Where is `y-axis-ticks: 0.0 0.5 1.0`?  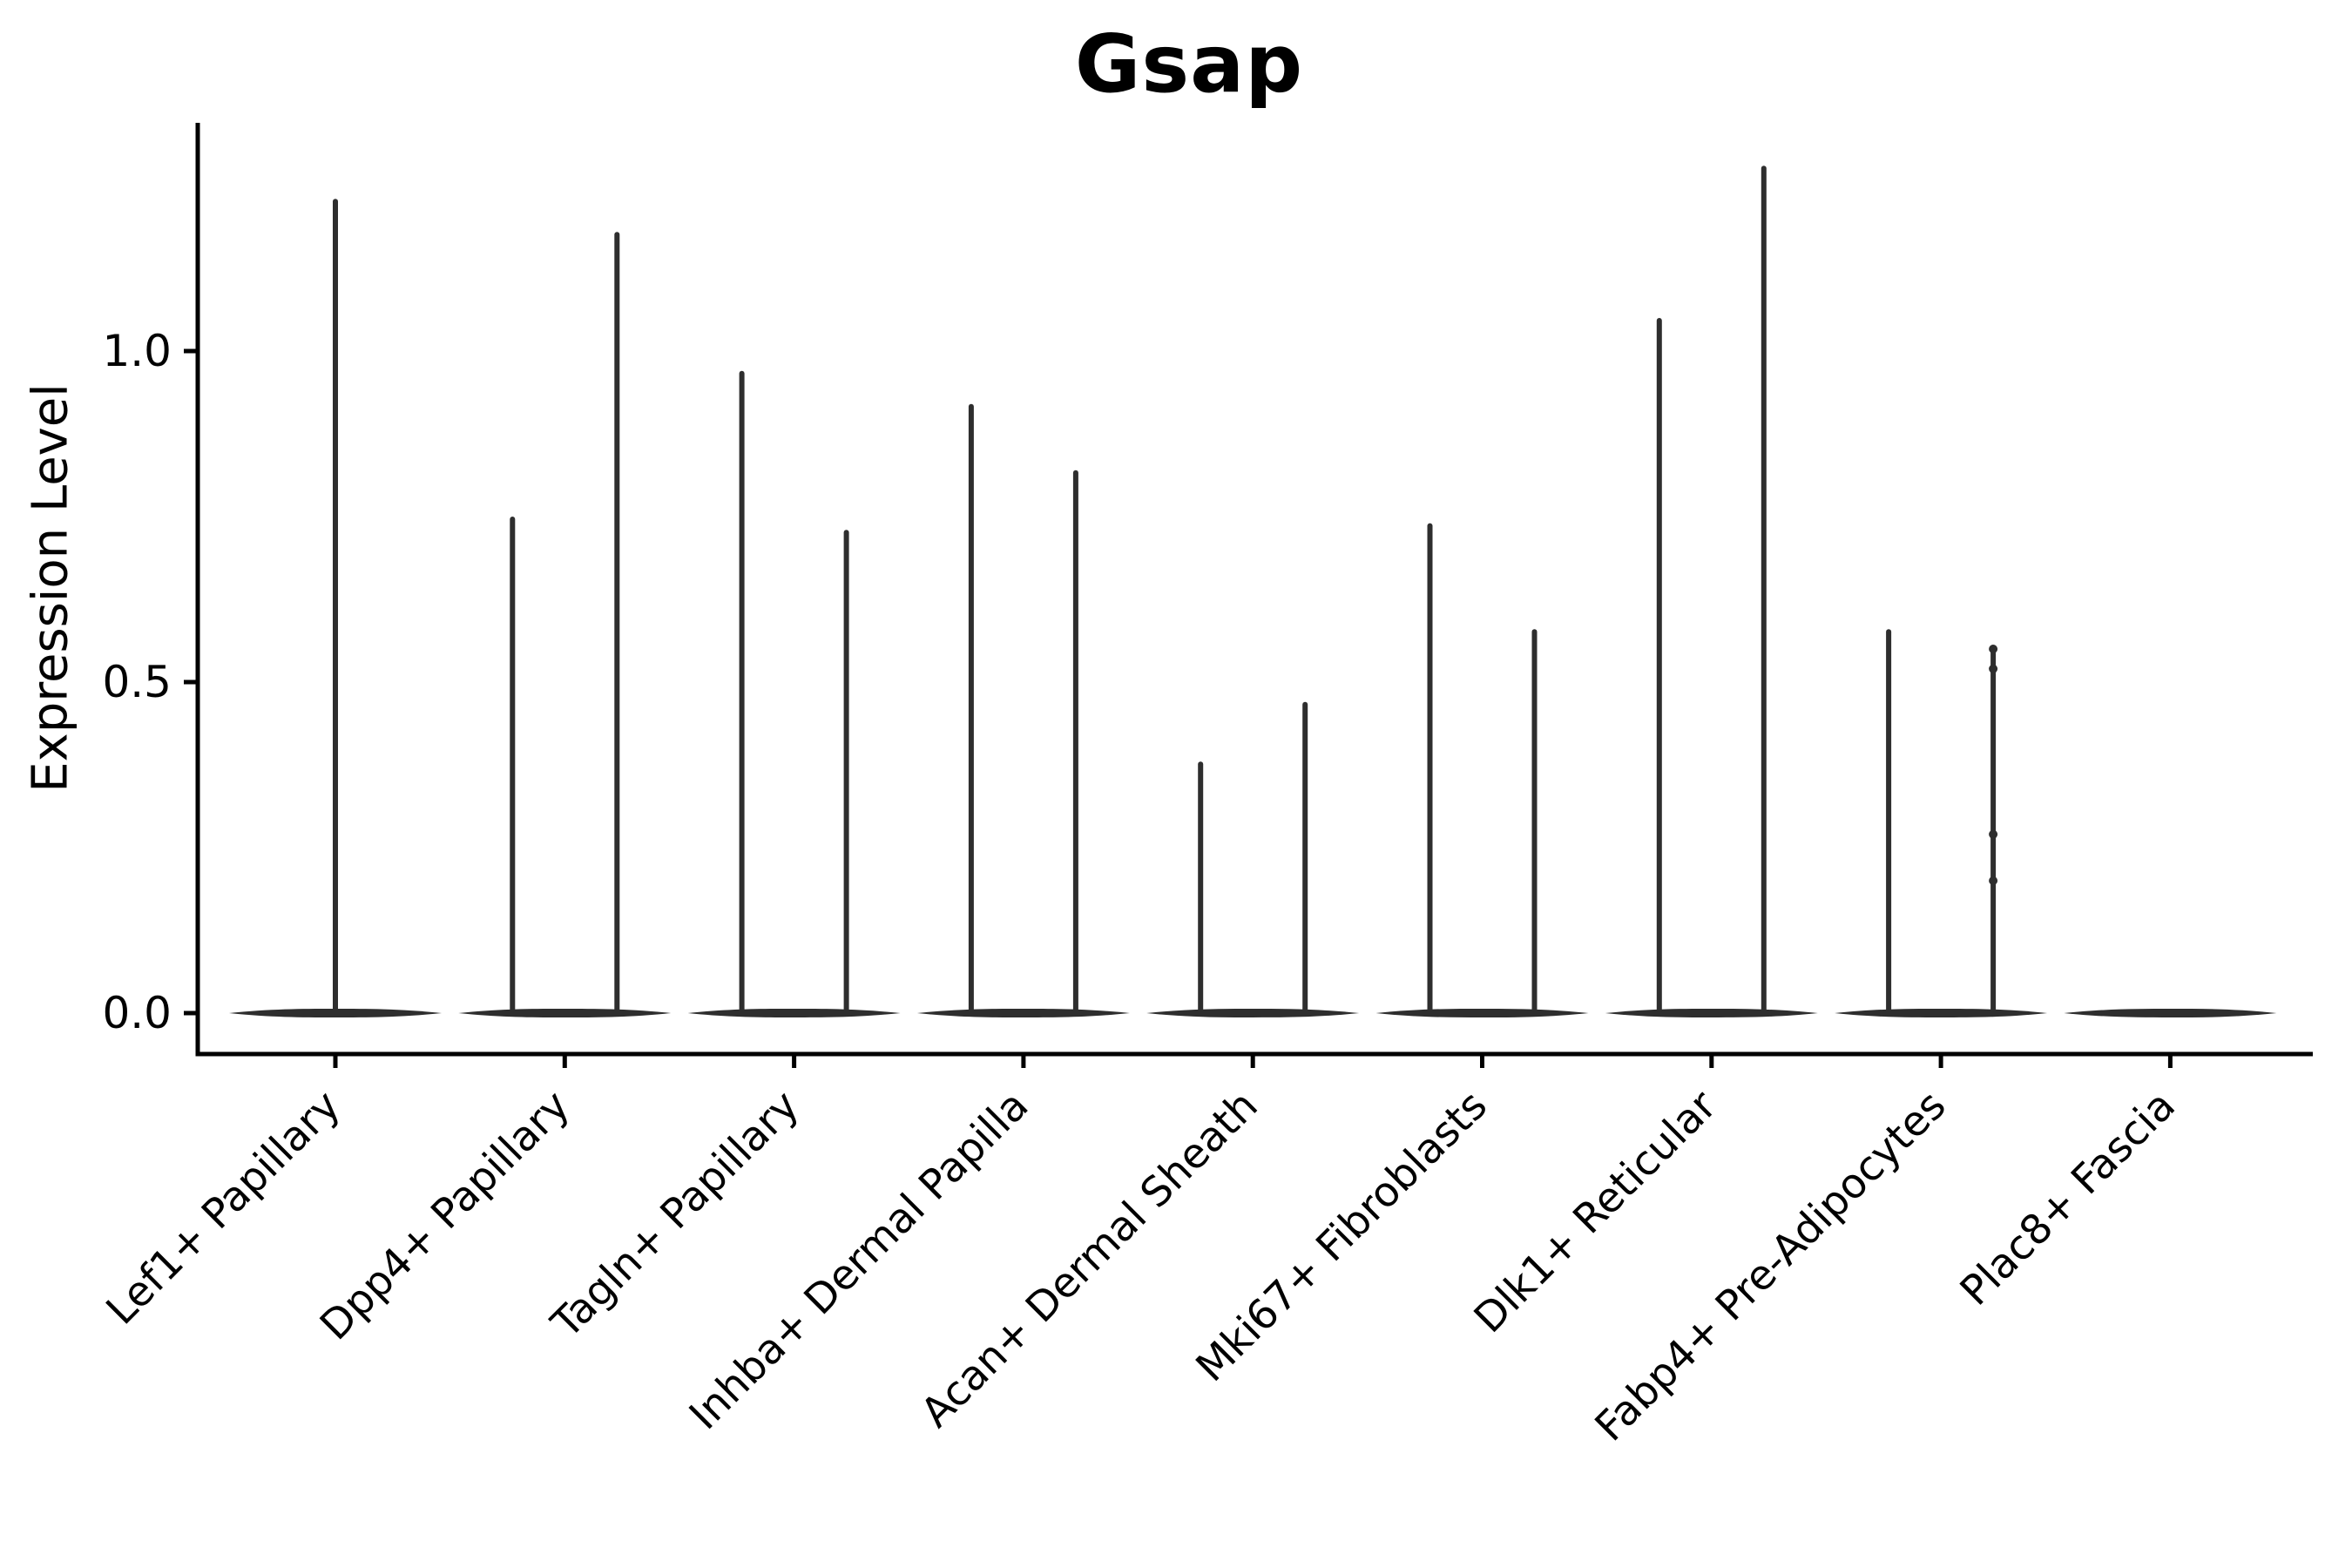
y-axis-ticks: 0.0 0.5 1.0 is located at coordinates (150, 682).